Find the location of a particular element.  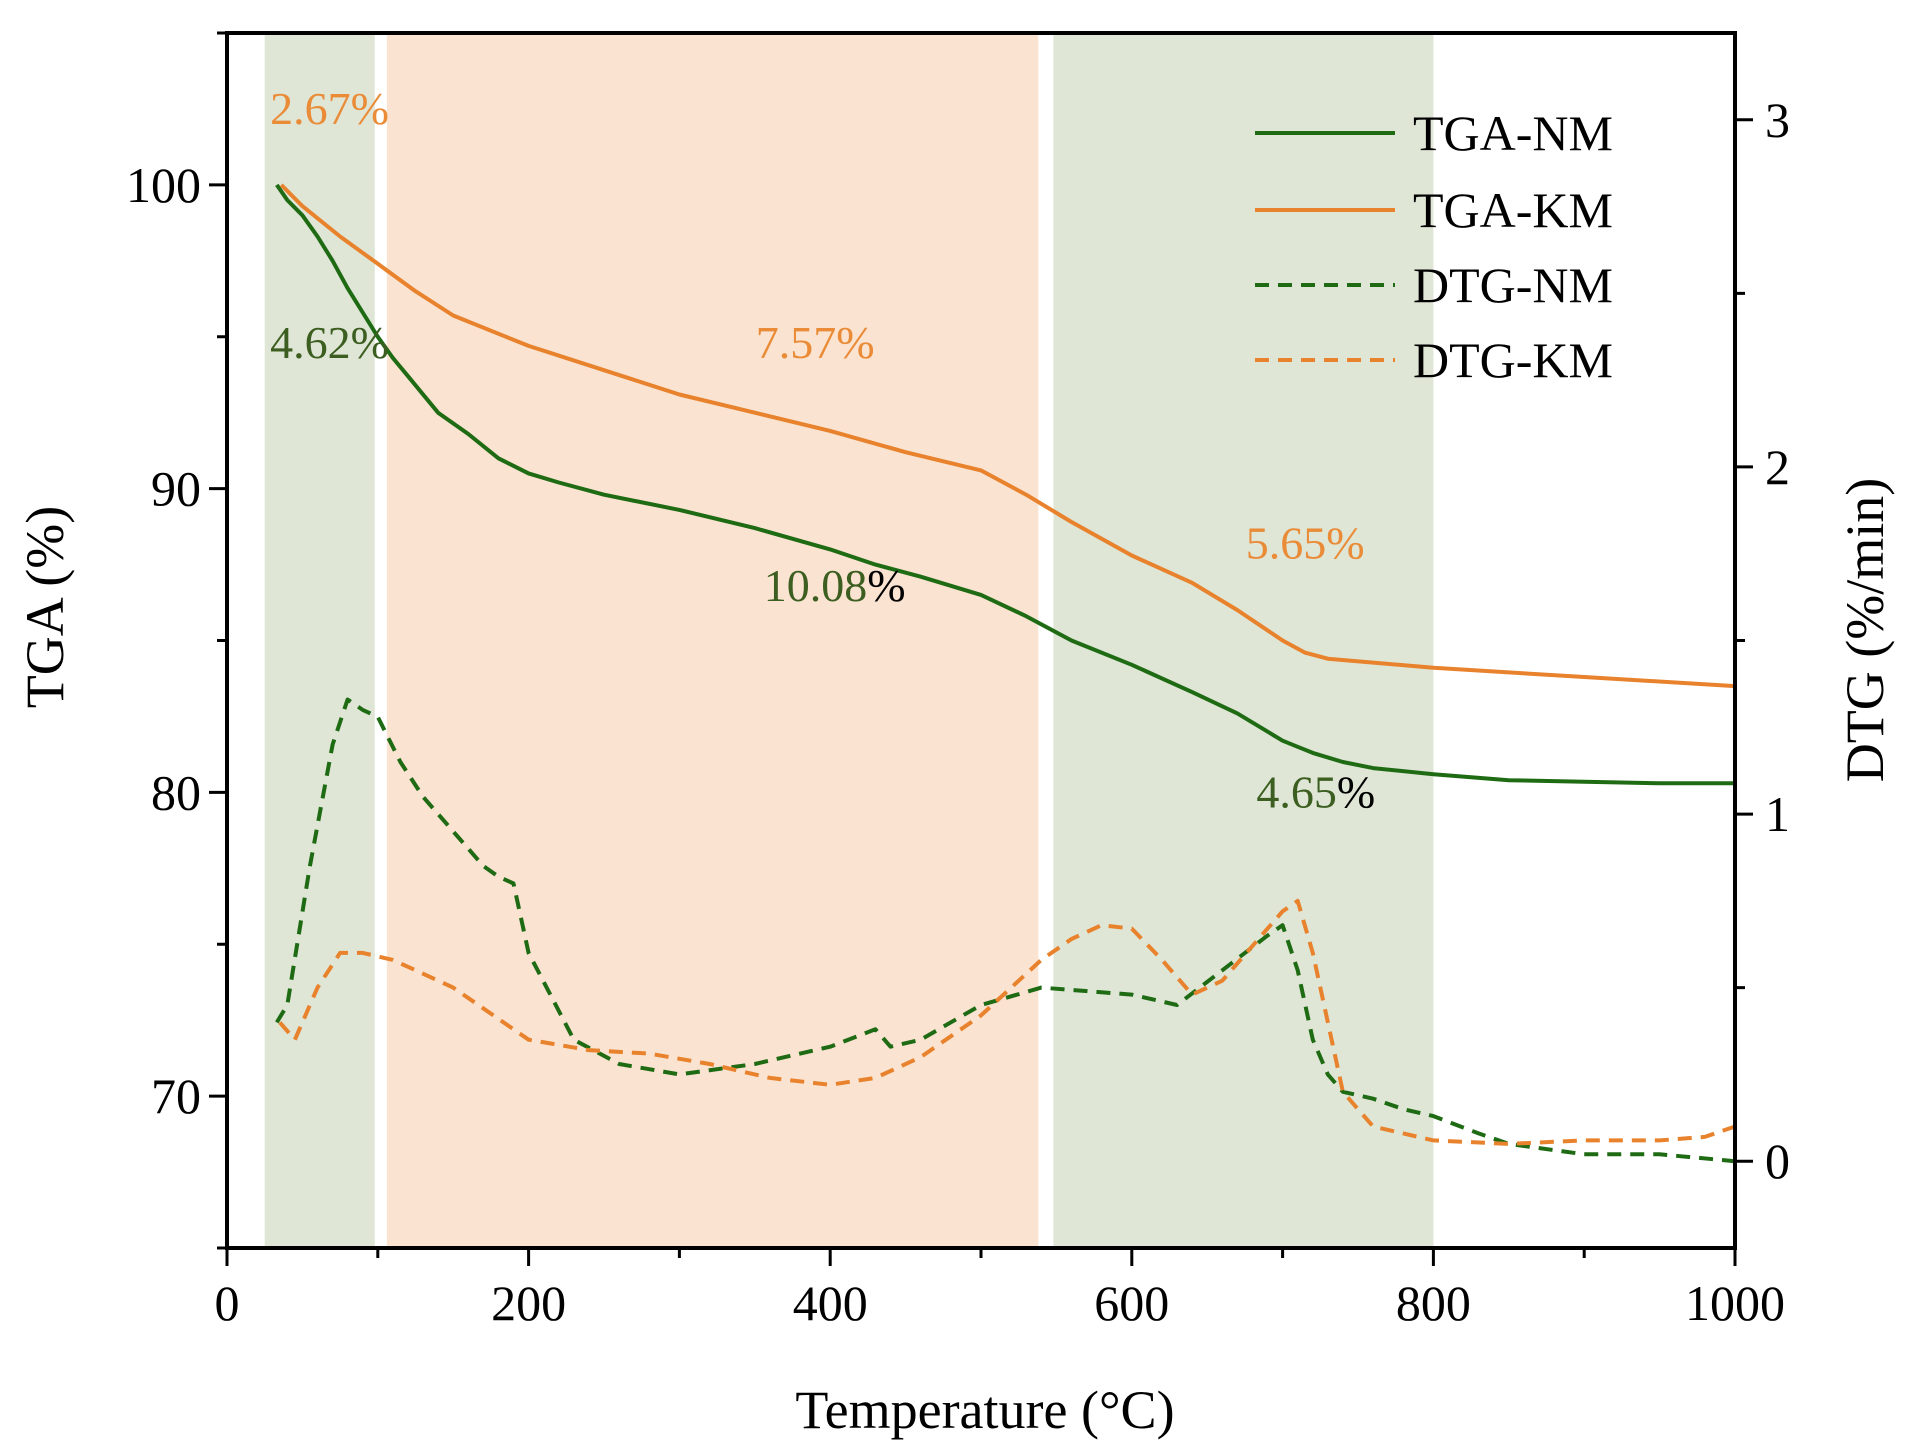

y-axis-left-label: TGA (%) is located at coordinates (45, 607).